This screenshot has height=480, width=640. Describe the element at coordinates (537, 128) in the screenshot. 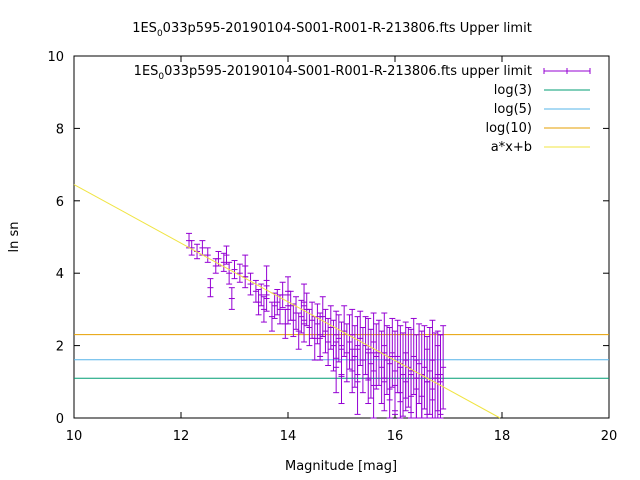

I see `legend-item: log(10)` at that location.